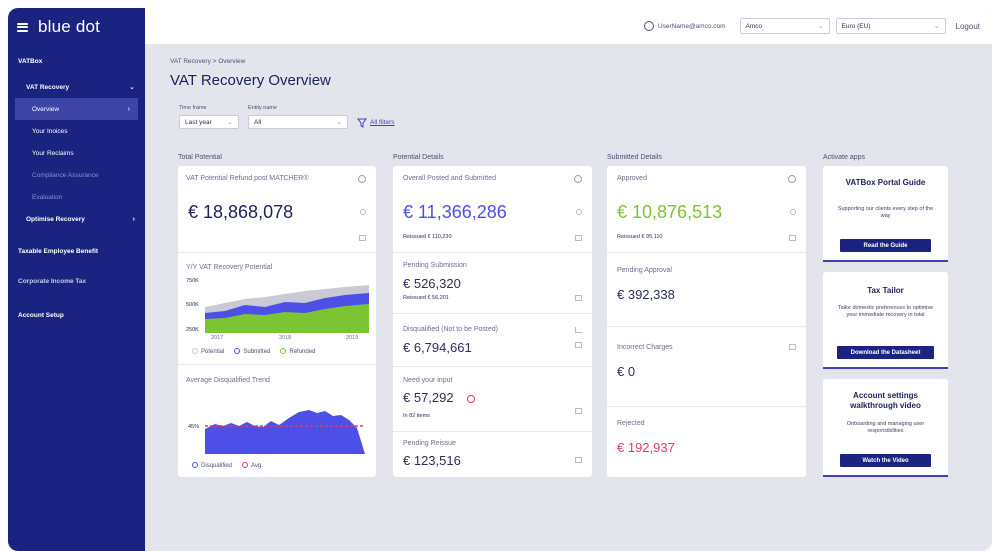  I want to click on legend-item-disqualified: Disqualified, so click(212, 465).